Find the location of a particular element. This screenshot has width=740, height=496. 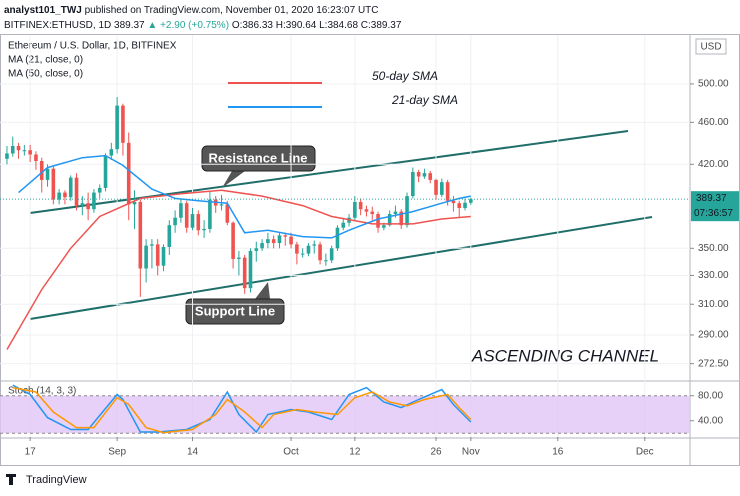

y-tick-label: 330.00 is located at coordinates (713, 275).